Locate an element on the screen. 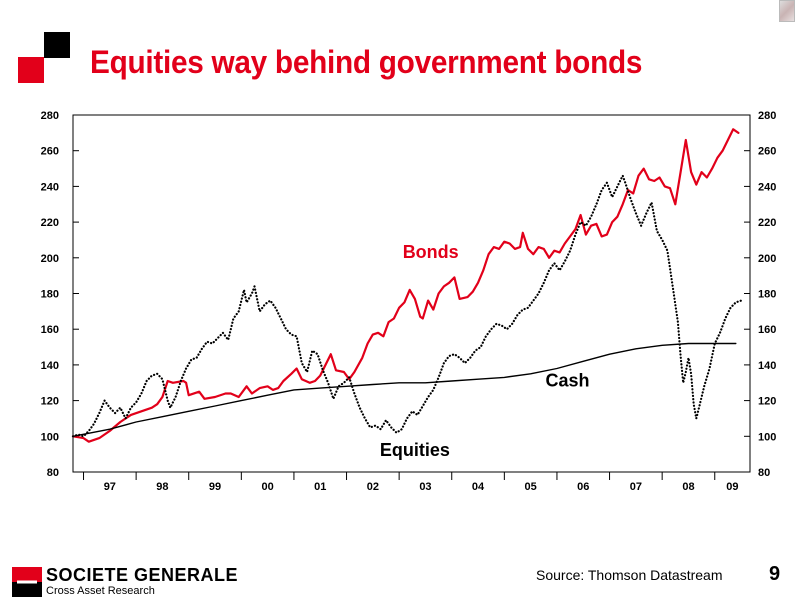  y-tick-label-right: 180 is located at coordinates (767, 295).